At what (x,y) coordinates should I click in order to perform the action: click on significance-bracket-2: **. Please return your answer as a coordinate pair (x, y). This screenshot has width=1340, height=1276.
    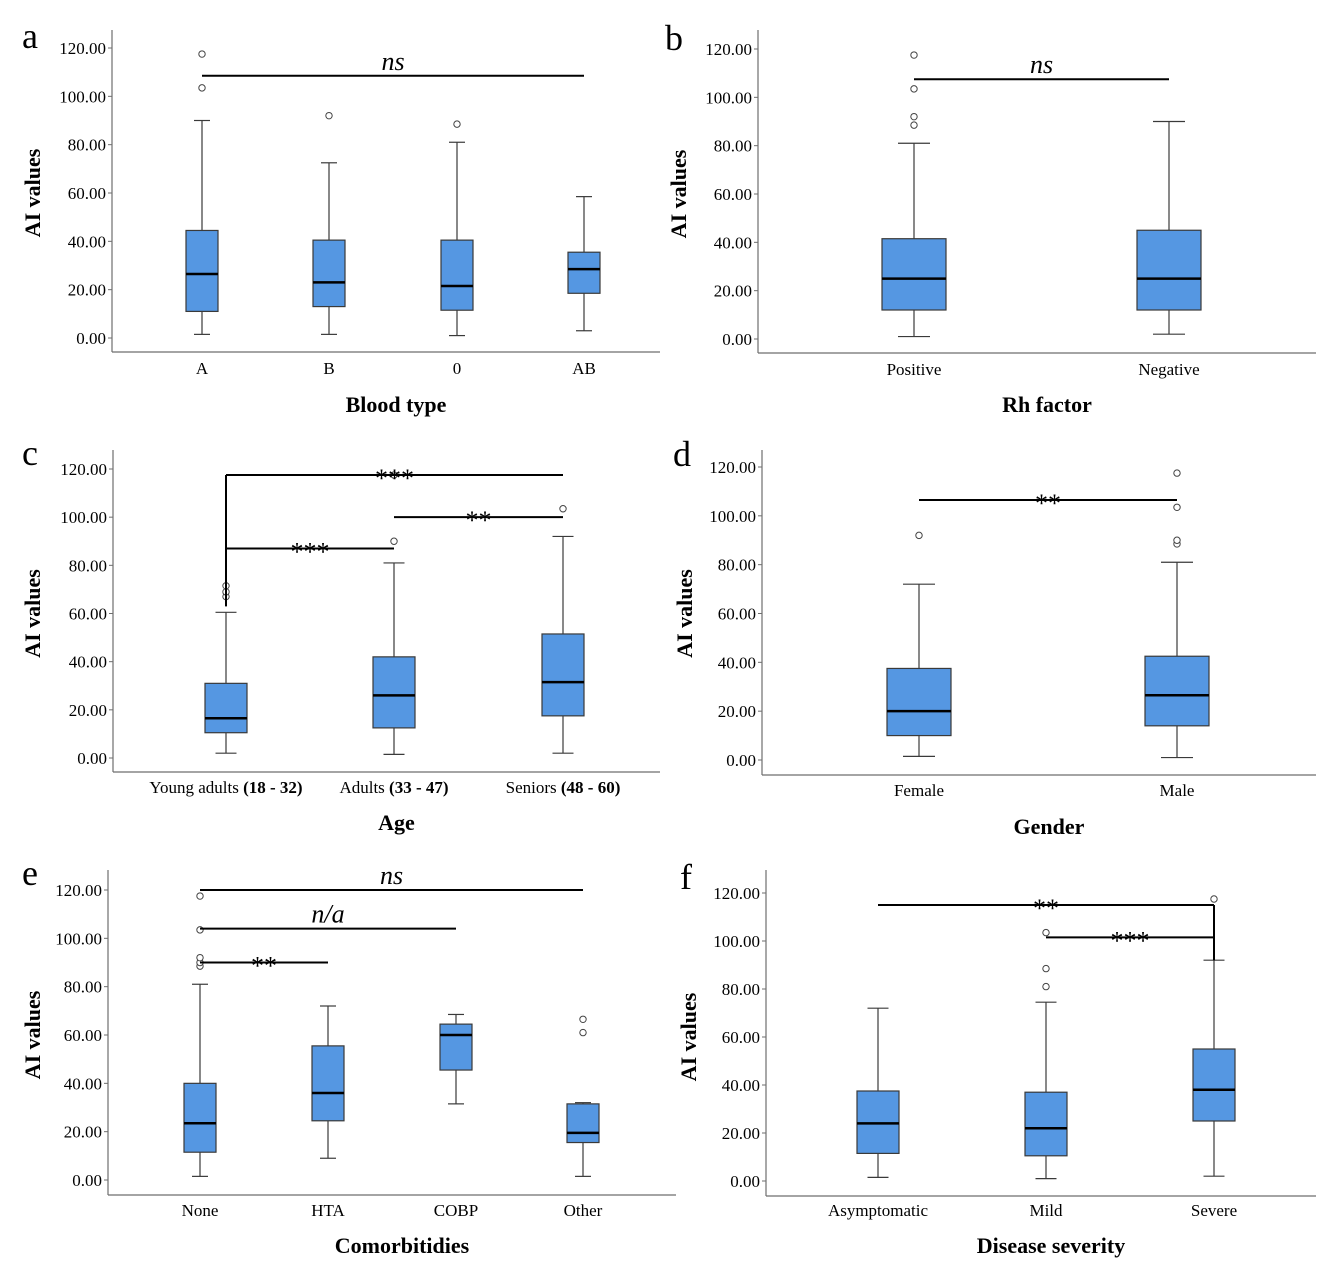
    Looking at the image, I should click on (264, 966).